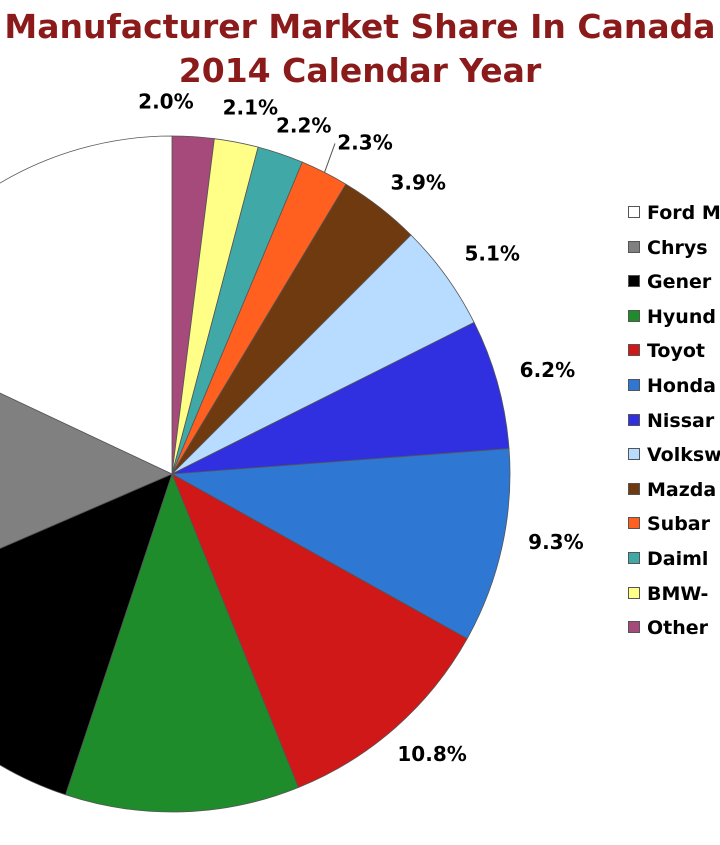  I want to click on chart-title-line1: Manufacturer Market Share In Canada, so click(360, 26).